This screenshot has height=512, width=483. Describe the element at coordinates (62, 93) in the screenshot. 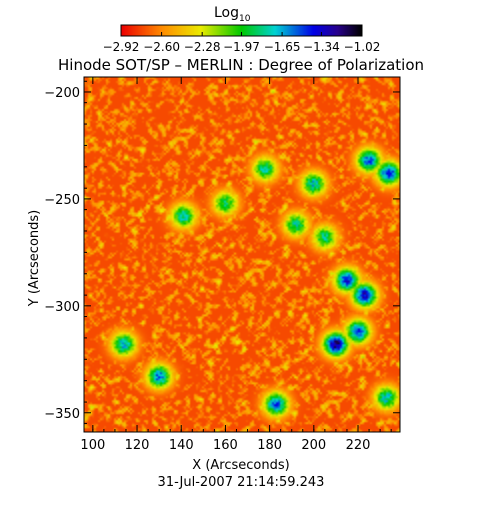

I see `y-tick-label: −200` at that location.